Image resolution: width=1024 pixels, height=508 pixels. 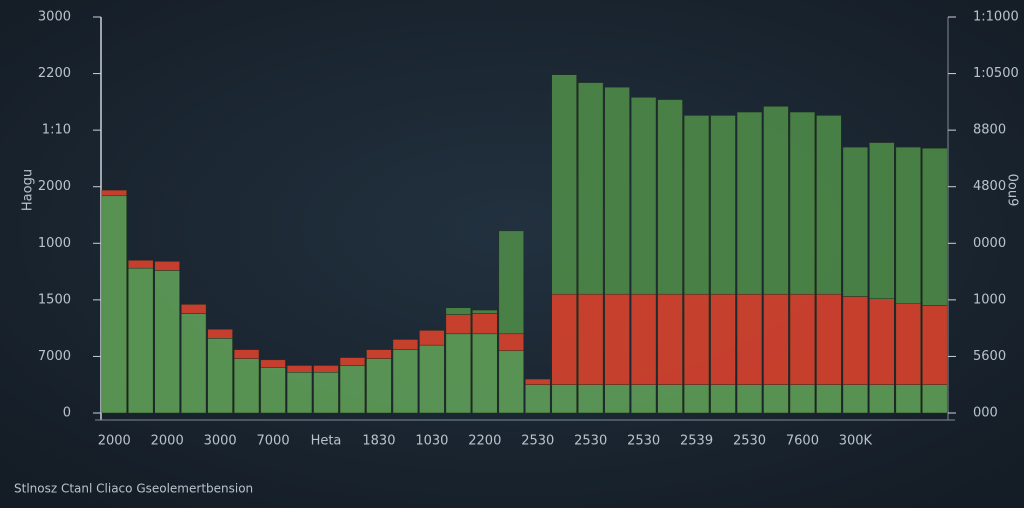 What do you see at coordinates (54, 299) in the screenshot?
I see `y-tick-label: 1500` at bounding box center [54, 299].